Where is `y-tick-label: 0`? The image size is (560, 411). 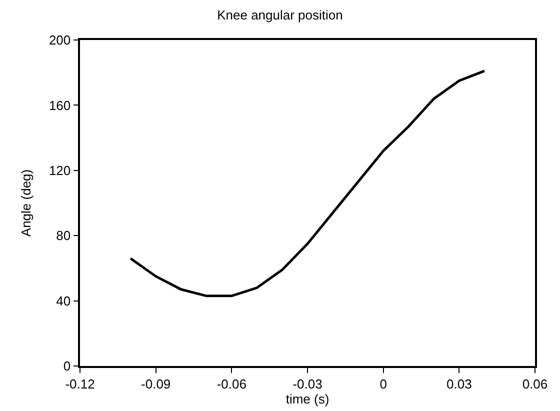 y-tick-label: 0 is located at coordinates (67, 366).